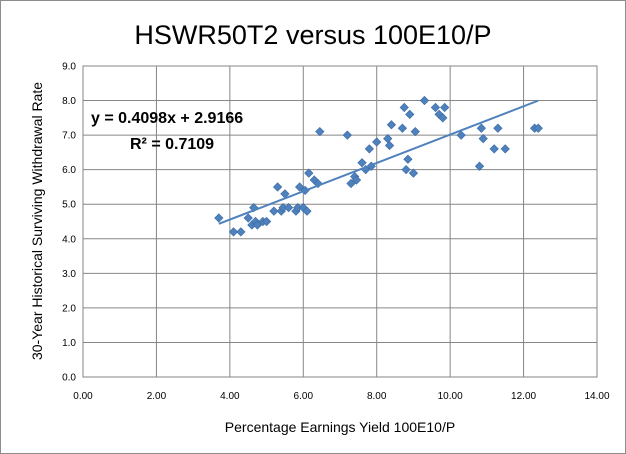  Describe the element at coordinates (157, 396) in the screenshot. I see `x-tick-label: 2.00` at that location.